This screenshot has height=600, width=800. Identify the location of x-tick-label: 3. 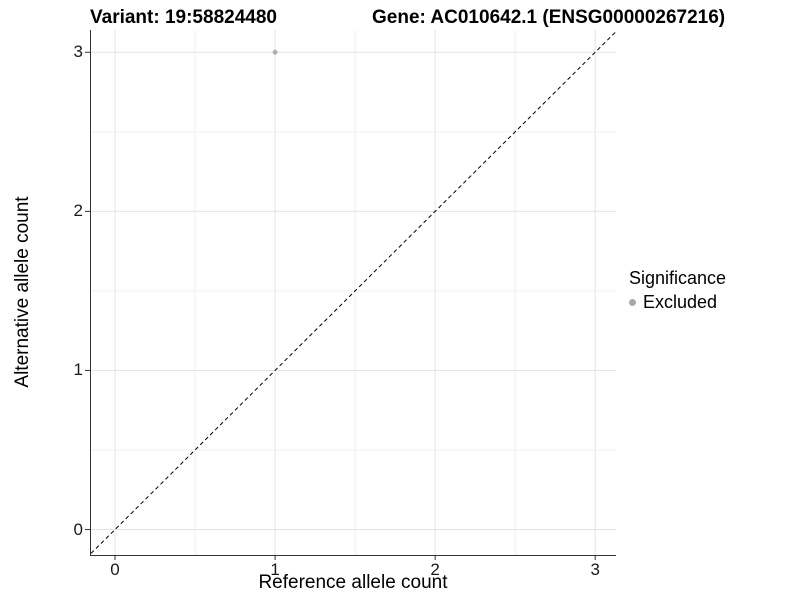
(595, 569).